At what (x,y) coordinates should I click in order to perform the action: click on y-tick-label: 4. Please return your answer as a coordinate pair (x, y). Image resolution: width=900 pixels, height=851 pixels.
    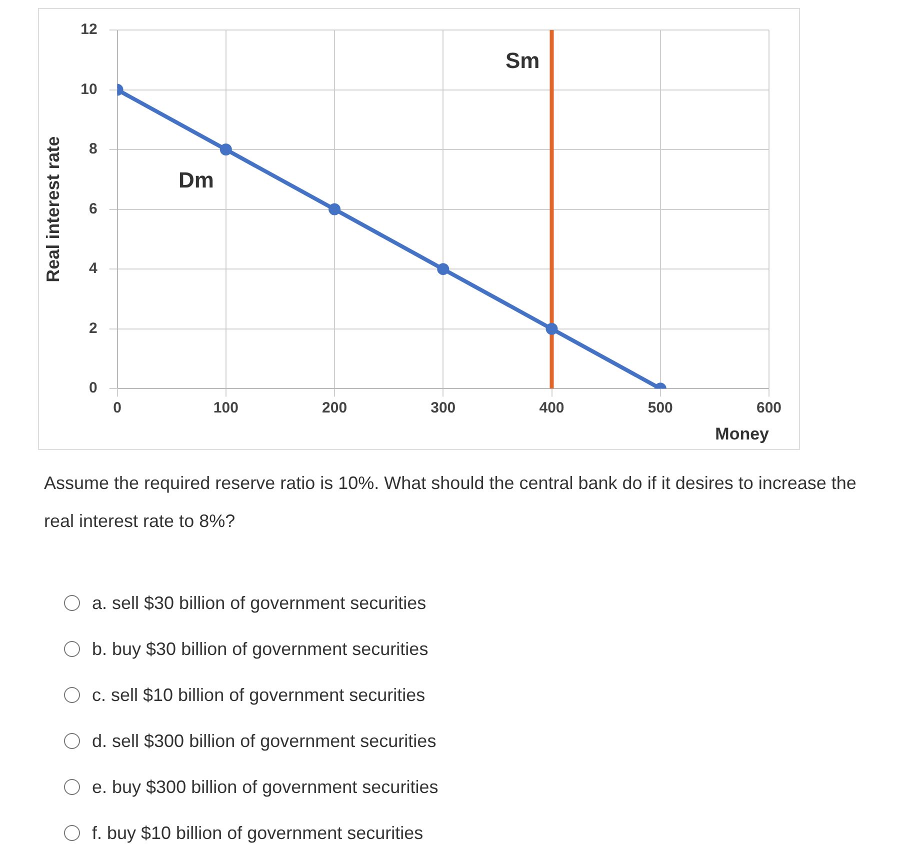
    Looking at the image, I should click on (93, 269).